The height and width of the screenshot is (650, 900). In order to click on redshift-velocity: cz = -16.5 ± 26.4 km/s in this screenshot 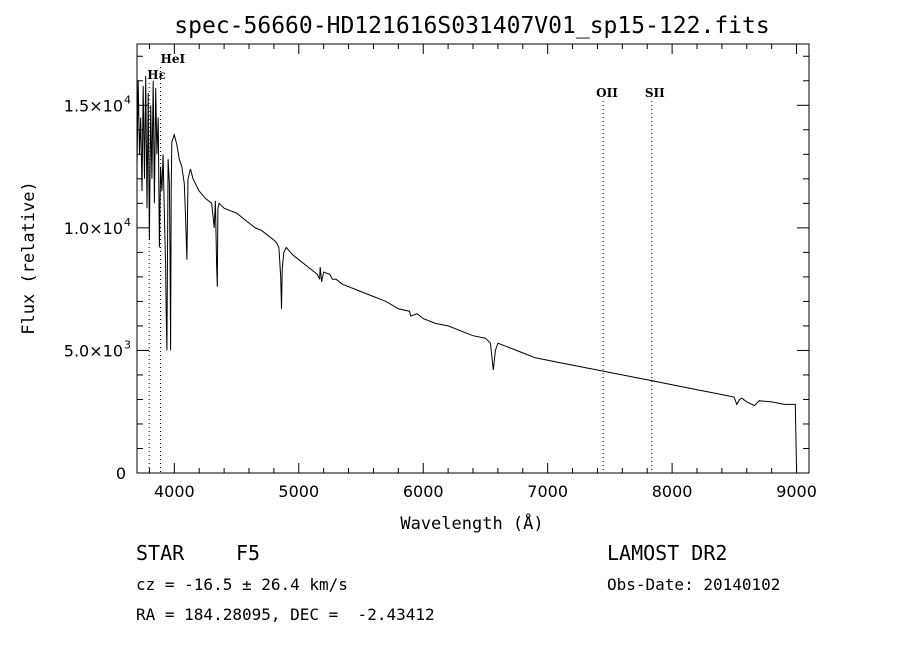, I will do `click(242, 584)`.